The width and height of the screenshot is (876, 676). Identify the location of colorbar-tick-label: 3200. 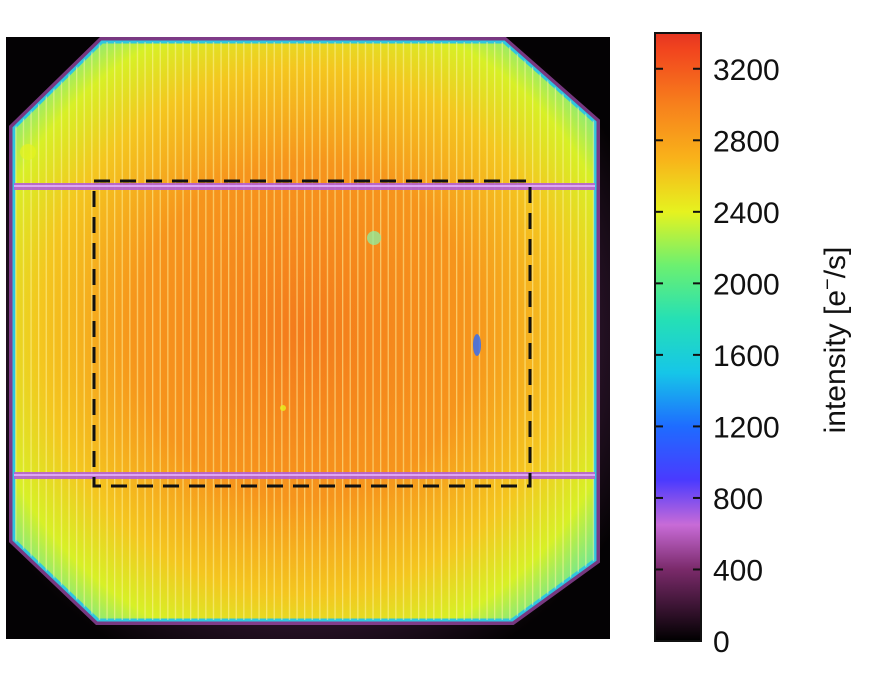
(746, 70).